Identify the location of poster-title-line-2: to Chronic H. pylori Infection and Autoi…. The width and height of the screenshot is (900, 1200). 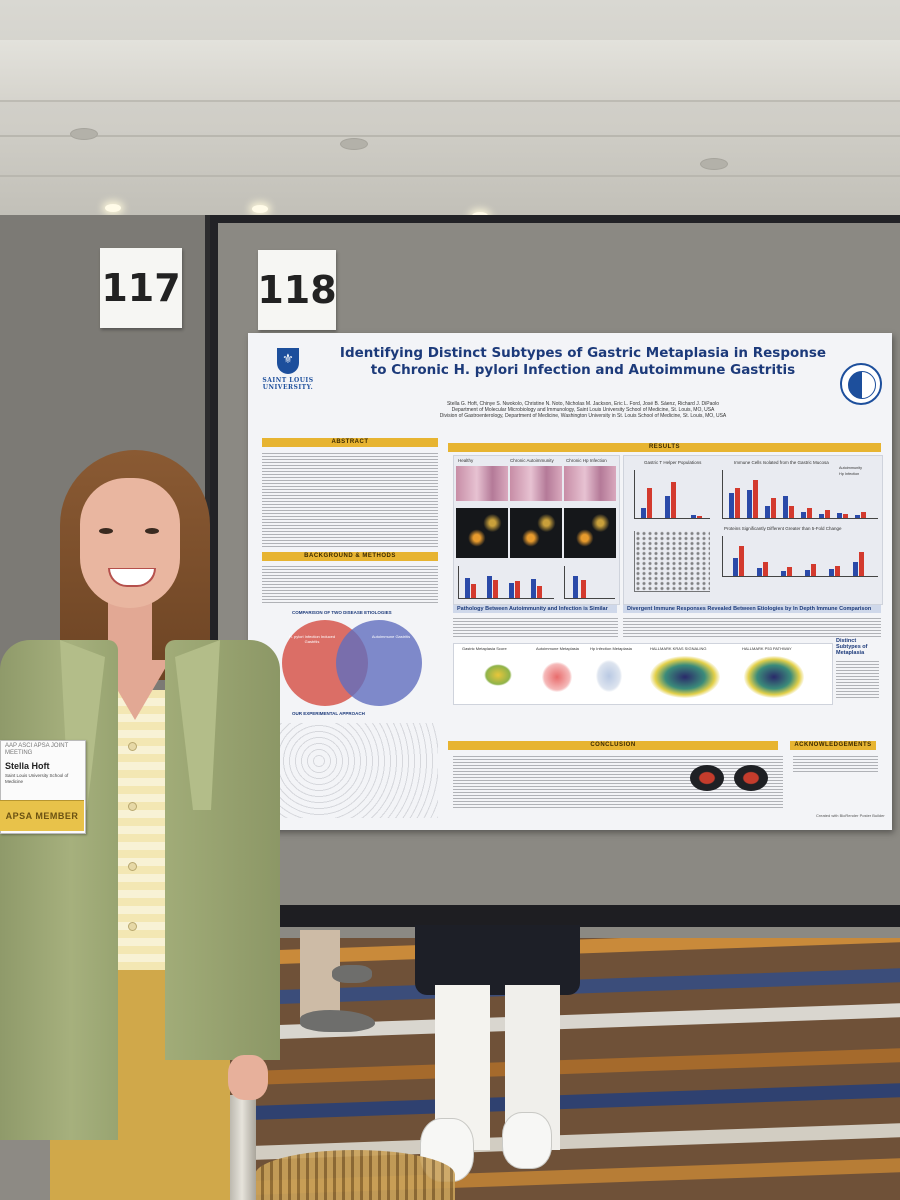
(583, 370).